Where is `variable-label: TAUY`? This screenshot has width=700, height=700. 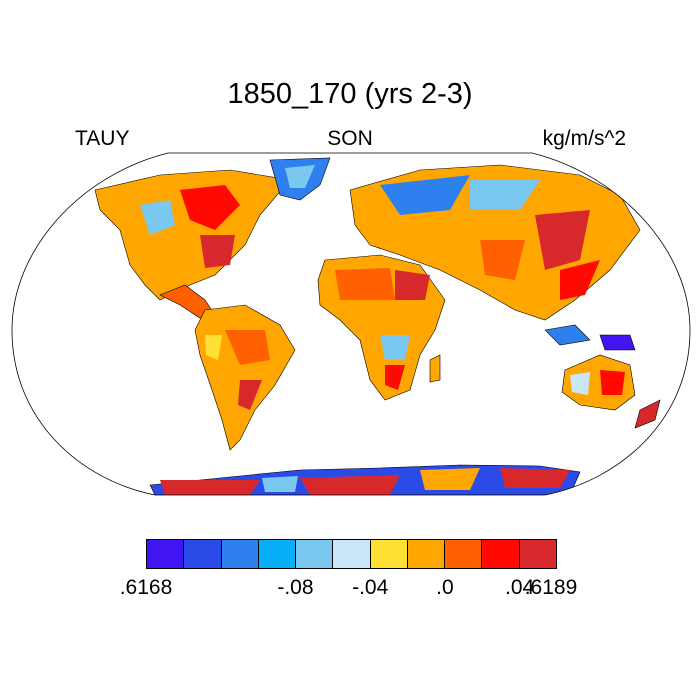 variable-label: TAUY is located at coordinates (102, 138).